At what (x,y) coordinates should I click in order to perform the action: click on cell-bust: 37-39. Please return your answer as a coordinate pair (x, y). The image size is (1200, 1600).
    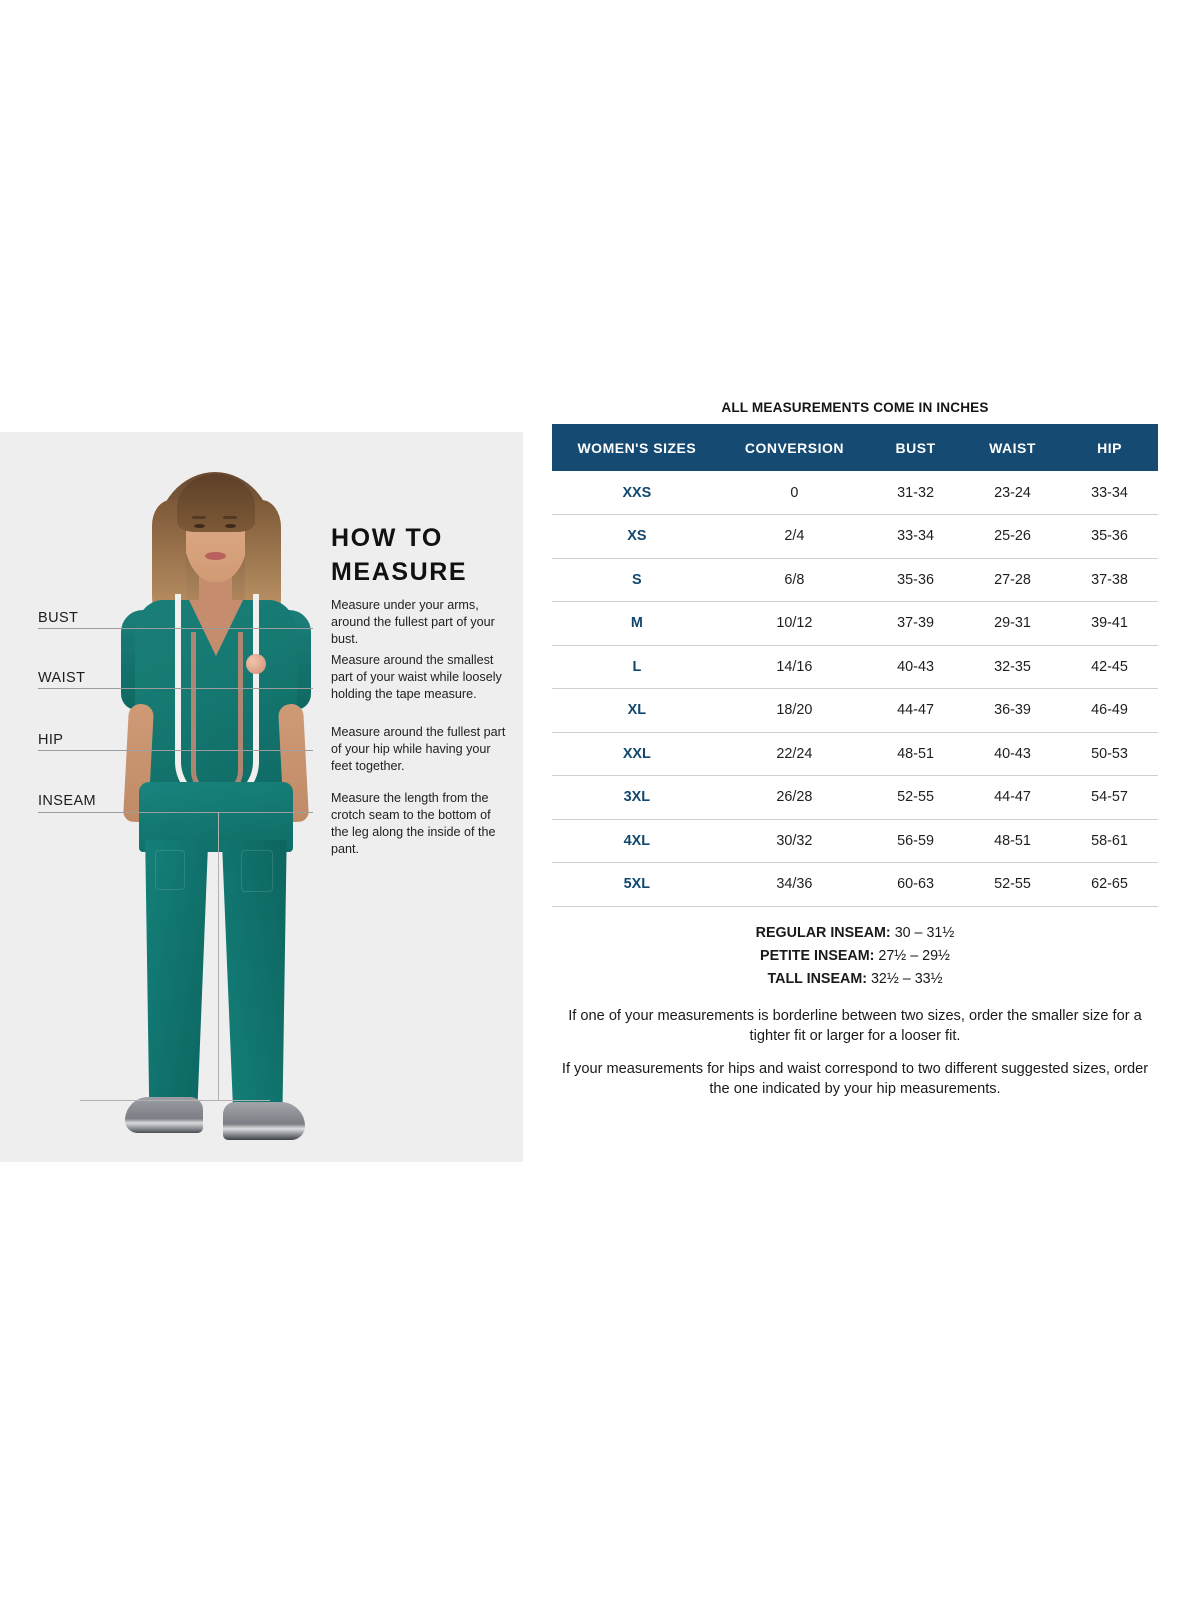
    Looking at the image, I should click on (916, 623).